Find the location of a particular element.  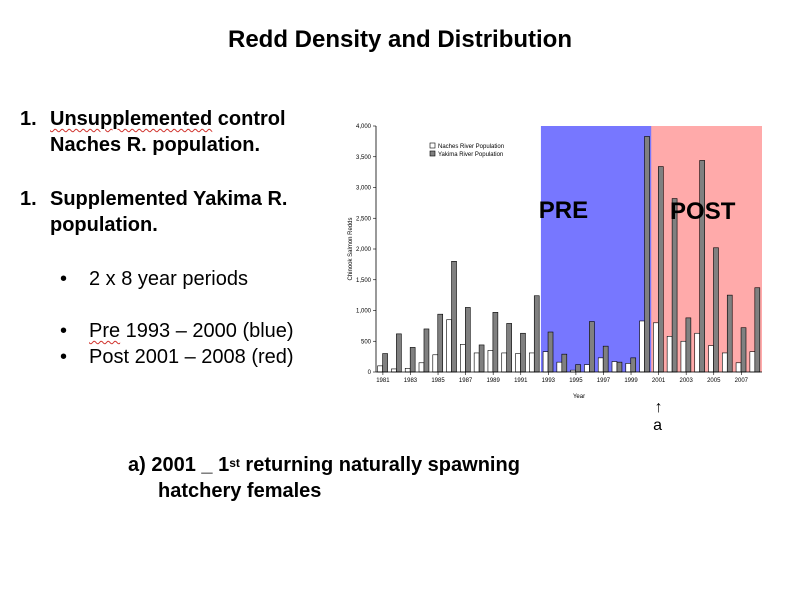

x-tick-label: 1985 is located at coordinates (438, 381).